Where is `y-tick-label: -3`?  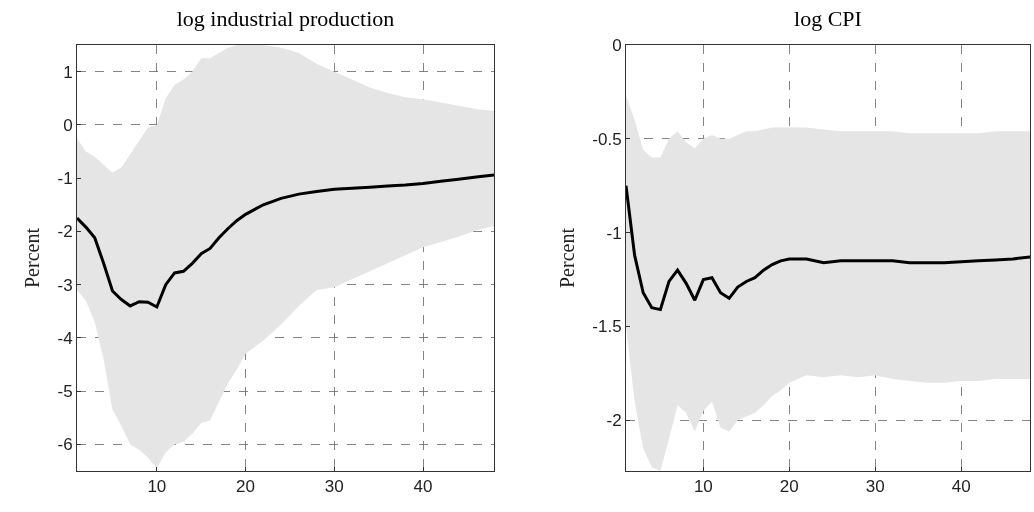 y-tick-label: -3 is located at coordinates (65, 285).